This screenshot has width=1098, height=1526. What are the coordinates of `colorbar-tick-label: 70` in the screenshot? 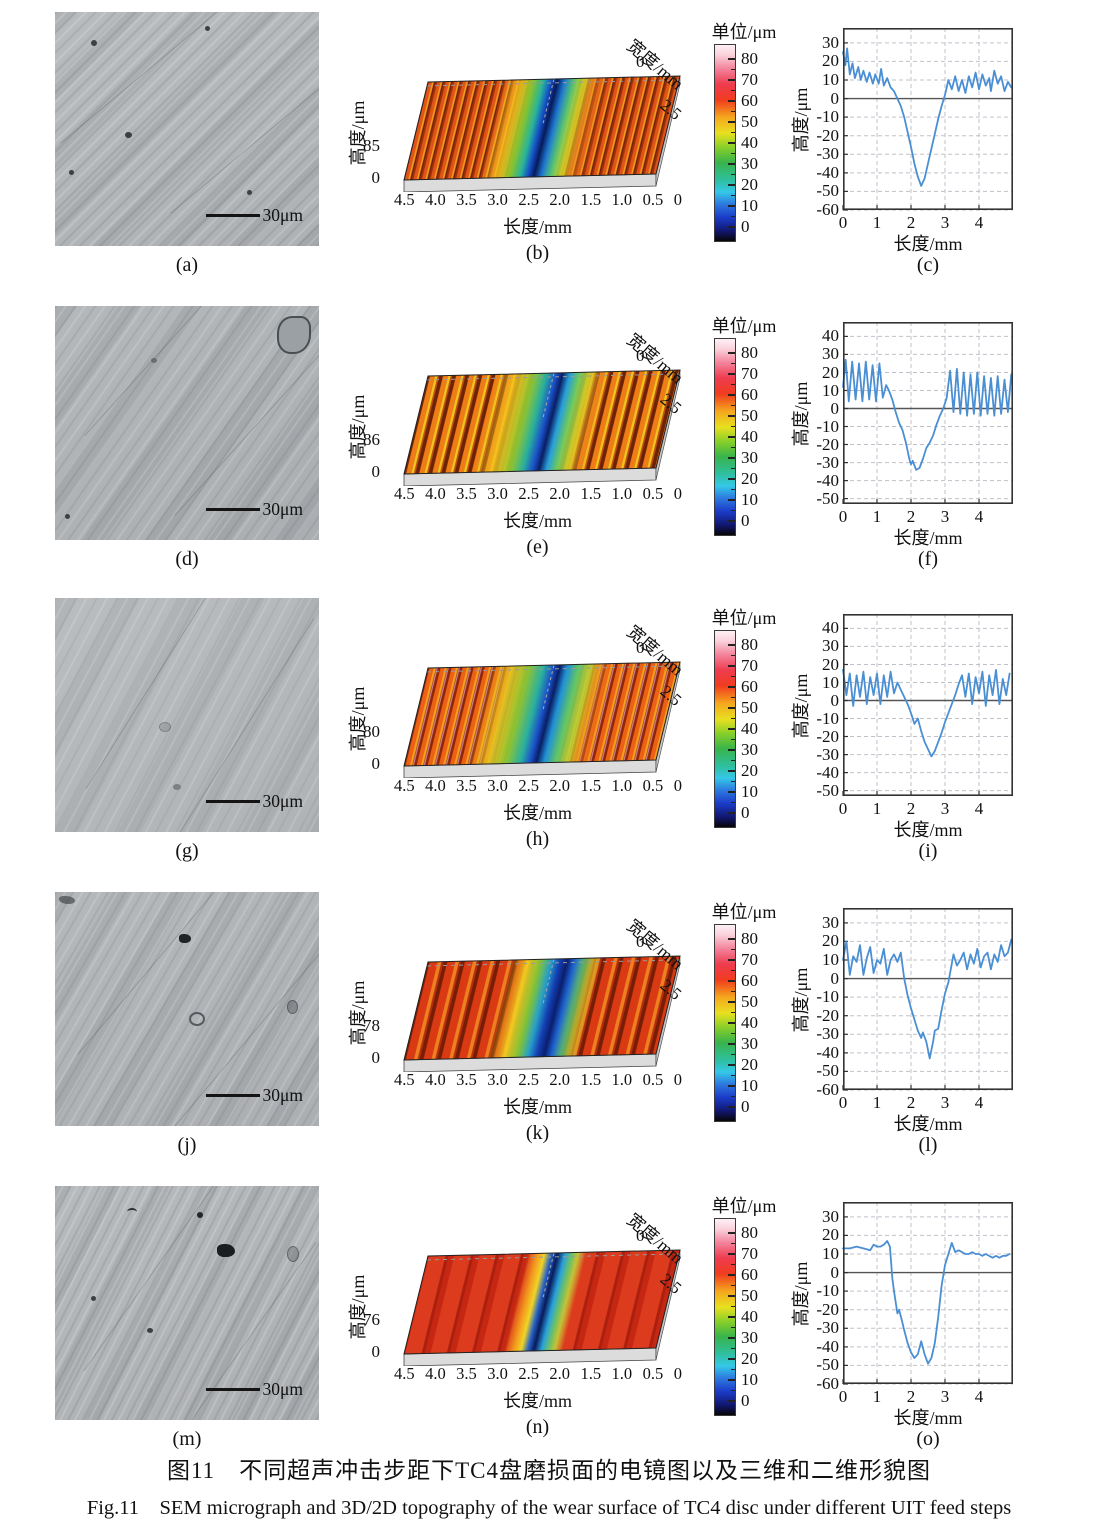 It's located at (749, 959).